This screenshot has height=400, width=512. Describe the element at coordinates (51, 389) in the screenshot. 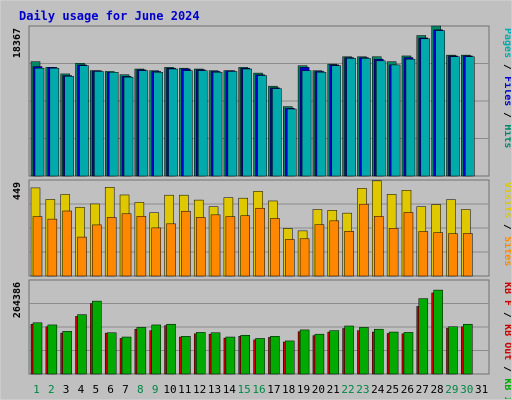

I see `day-label-2: 2` at that location.